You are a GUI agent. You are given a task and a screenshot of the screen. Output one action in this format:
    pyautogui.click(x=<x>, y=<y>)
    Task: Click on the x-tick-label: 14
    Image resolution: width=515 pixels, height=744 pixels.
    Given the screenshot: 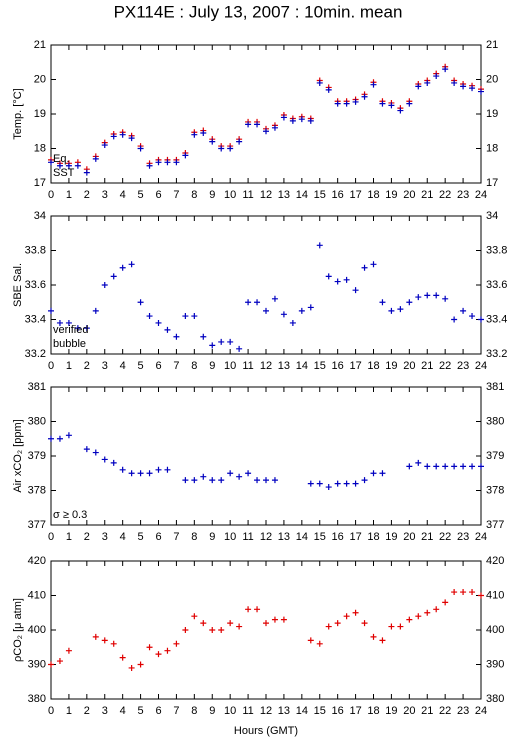 What is the action you would take?
    pyautogui.click(x=302, y=366)
    